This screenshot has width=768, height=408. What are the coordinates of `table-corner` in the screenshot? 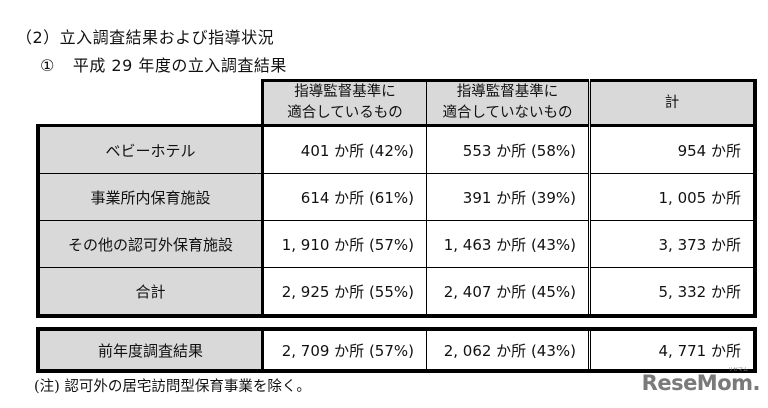 It's located at (150, 103).